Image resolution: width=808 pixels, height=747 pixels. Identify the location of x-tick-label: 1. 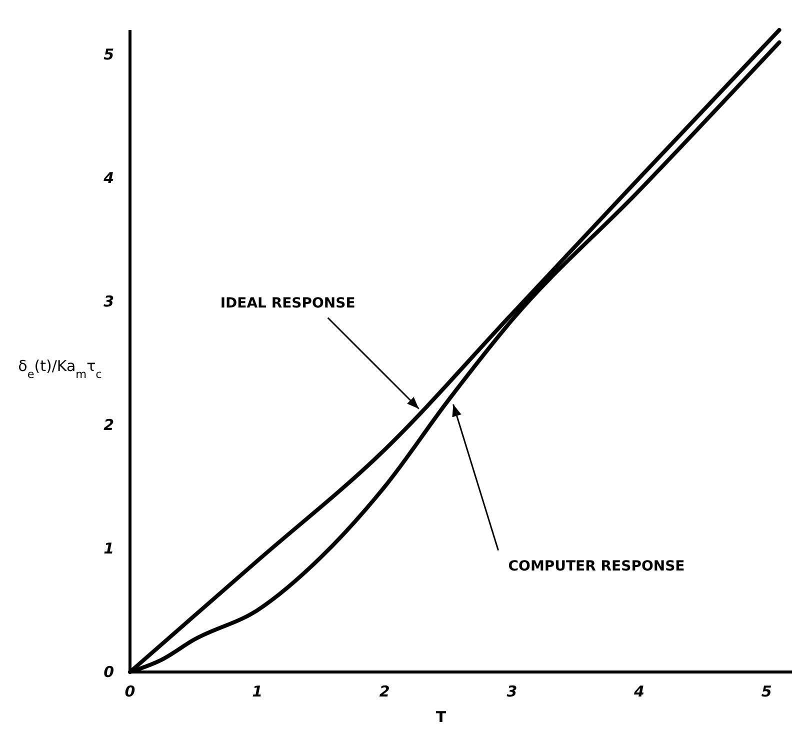
(257, 691).